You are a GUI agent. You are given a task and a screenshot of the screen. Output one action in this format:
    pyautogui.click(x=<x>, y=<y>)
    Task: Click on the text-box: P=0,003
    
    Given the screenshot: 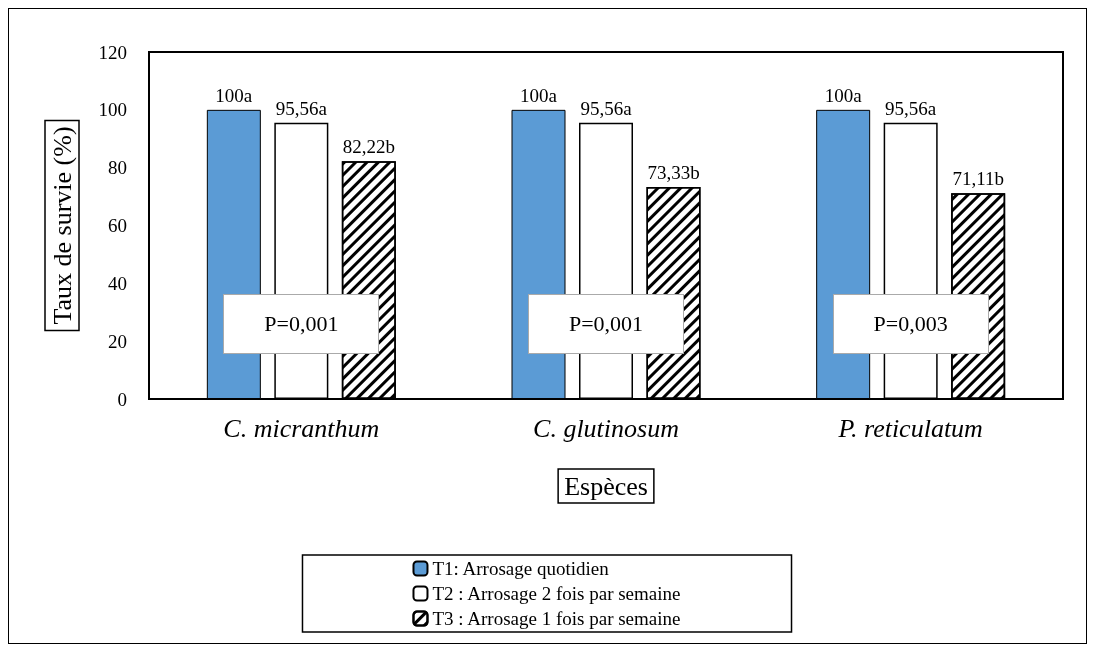 What is the action you would take?
    pyautogui.click(x=910, y=324)
    